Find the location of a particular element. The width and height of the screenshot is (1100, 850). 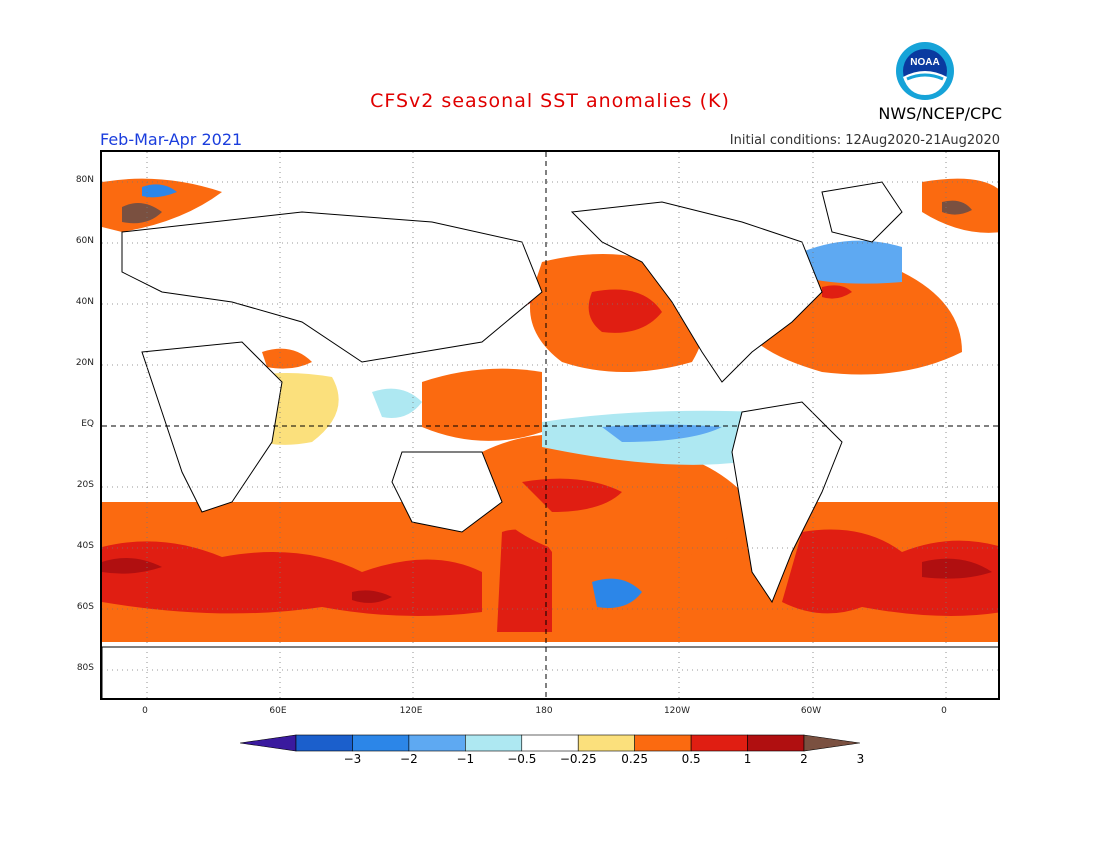

map-title: CFSv2 seasonal SST anomalies (K) is located at coordinates (550, 101).